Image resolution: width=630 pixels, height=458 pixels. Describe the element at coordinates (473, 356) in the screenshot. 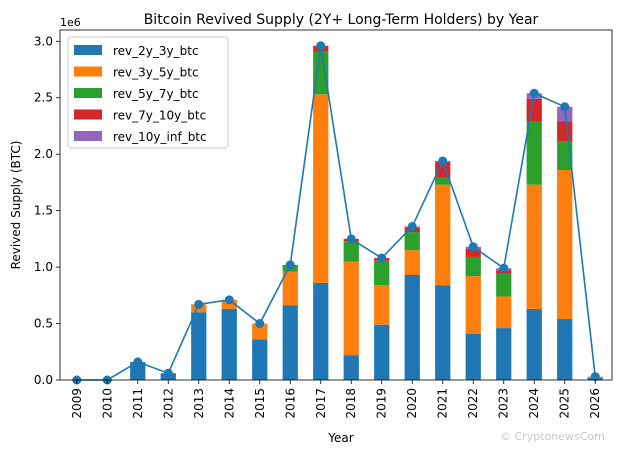

I see `bar-rev_2y_3y_btc-2022` at that location.